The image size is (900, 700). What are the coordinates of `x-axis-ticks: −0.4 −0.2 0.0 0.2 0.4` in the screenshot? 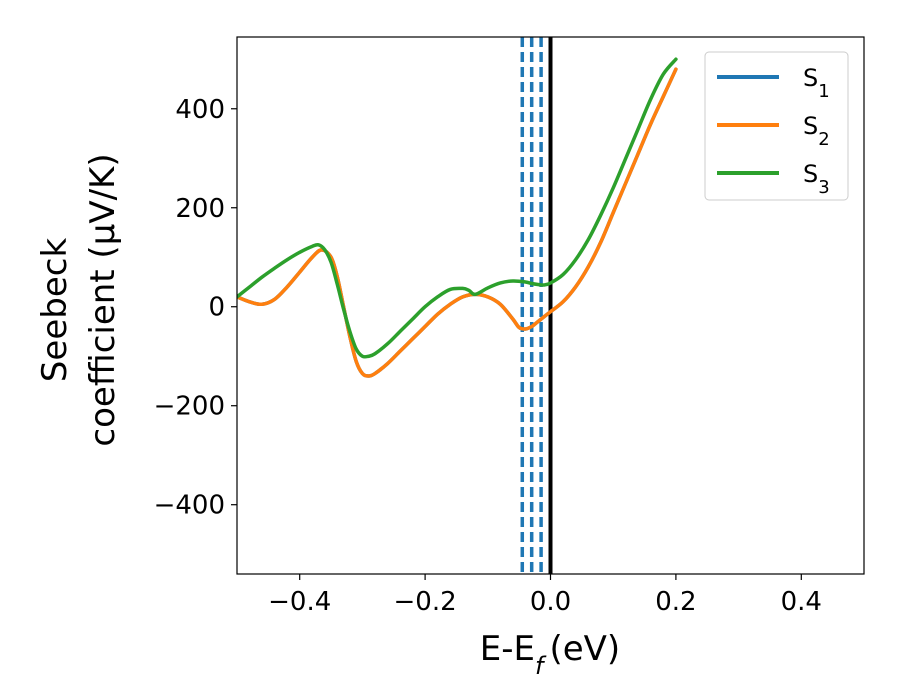 It's located at (545, 595).